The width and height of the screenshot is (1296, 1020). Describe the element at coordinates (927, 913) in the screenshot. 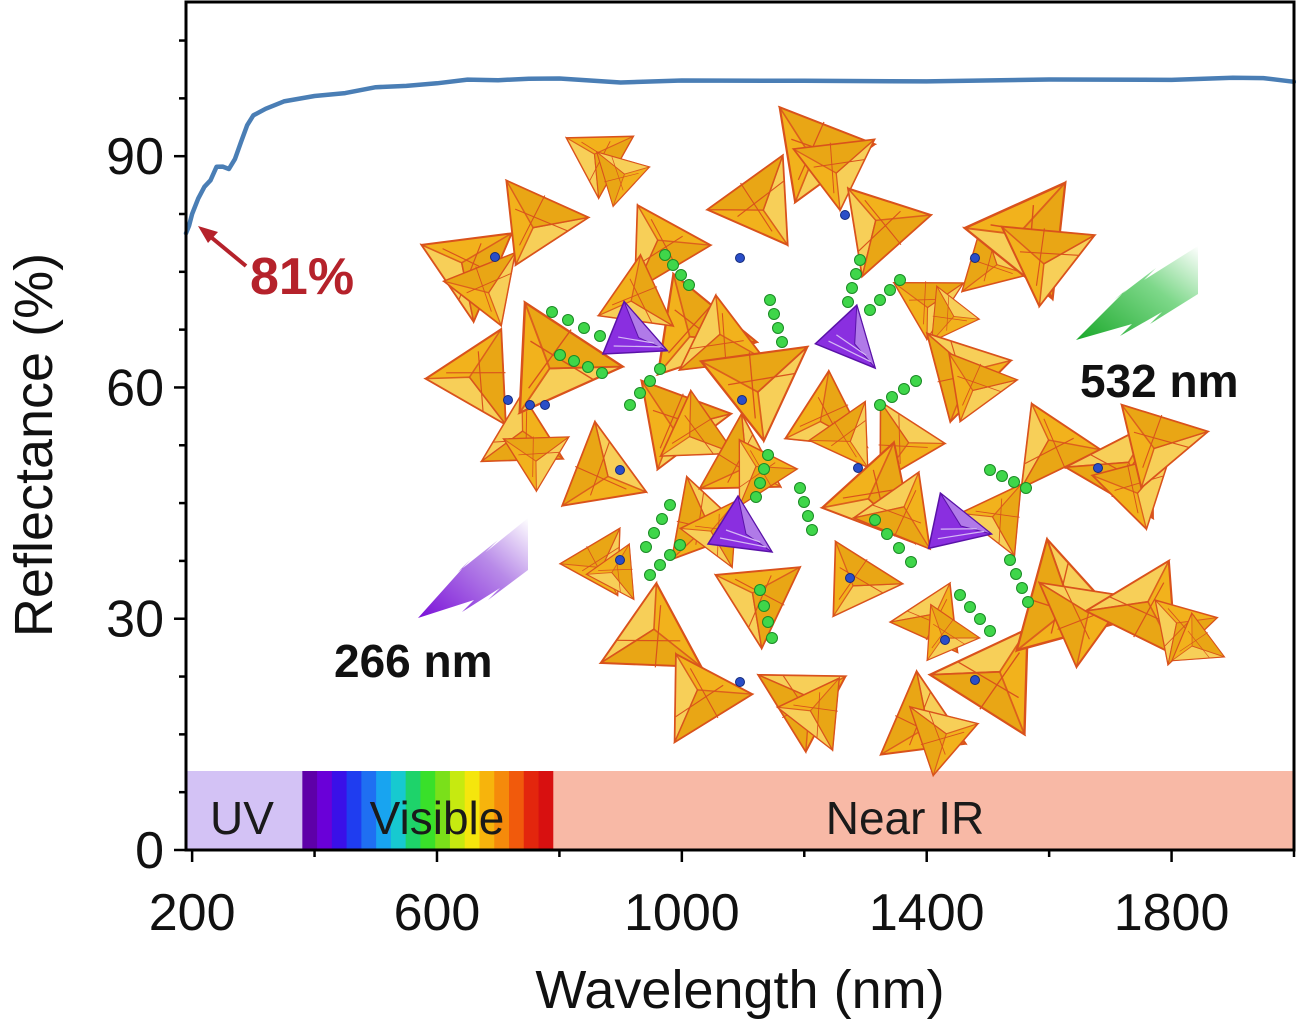

I see `x-tick-label: 1400` at that location.